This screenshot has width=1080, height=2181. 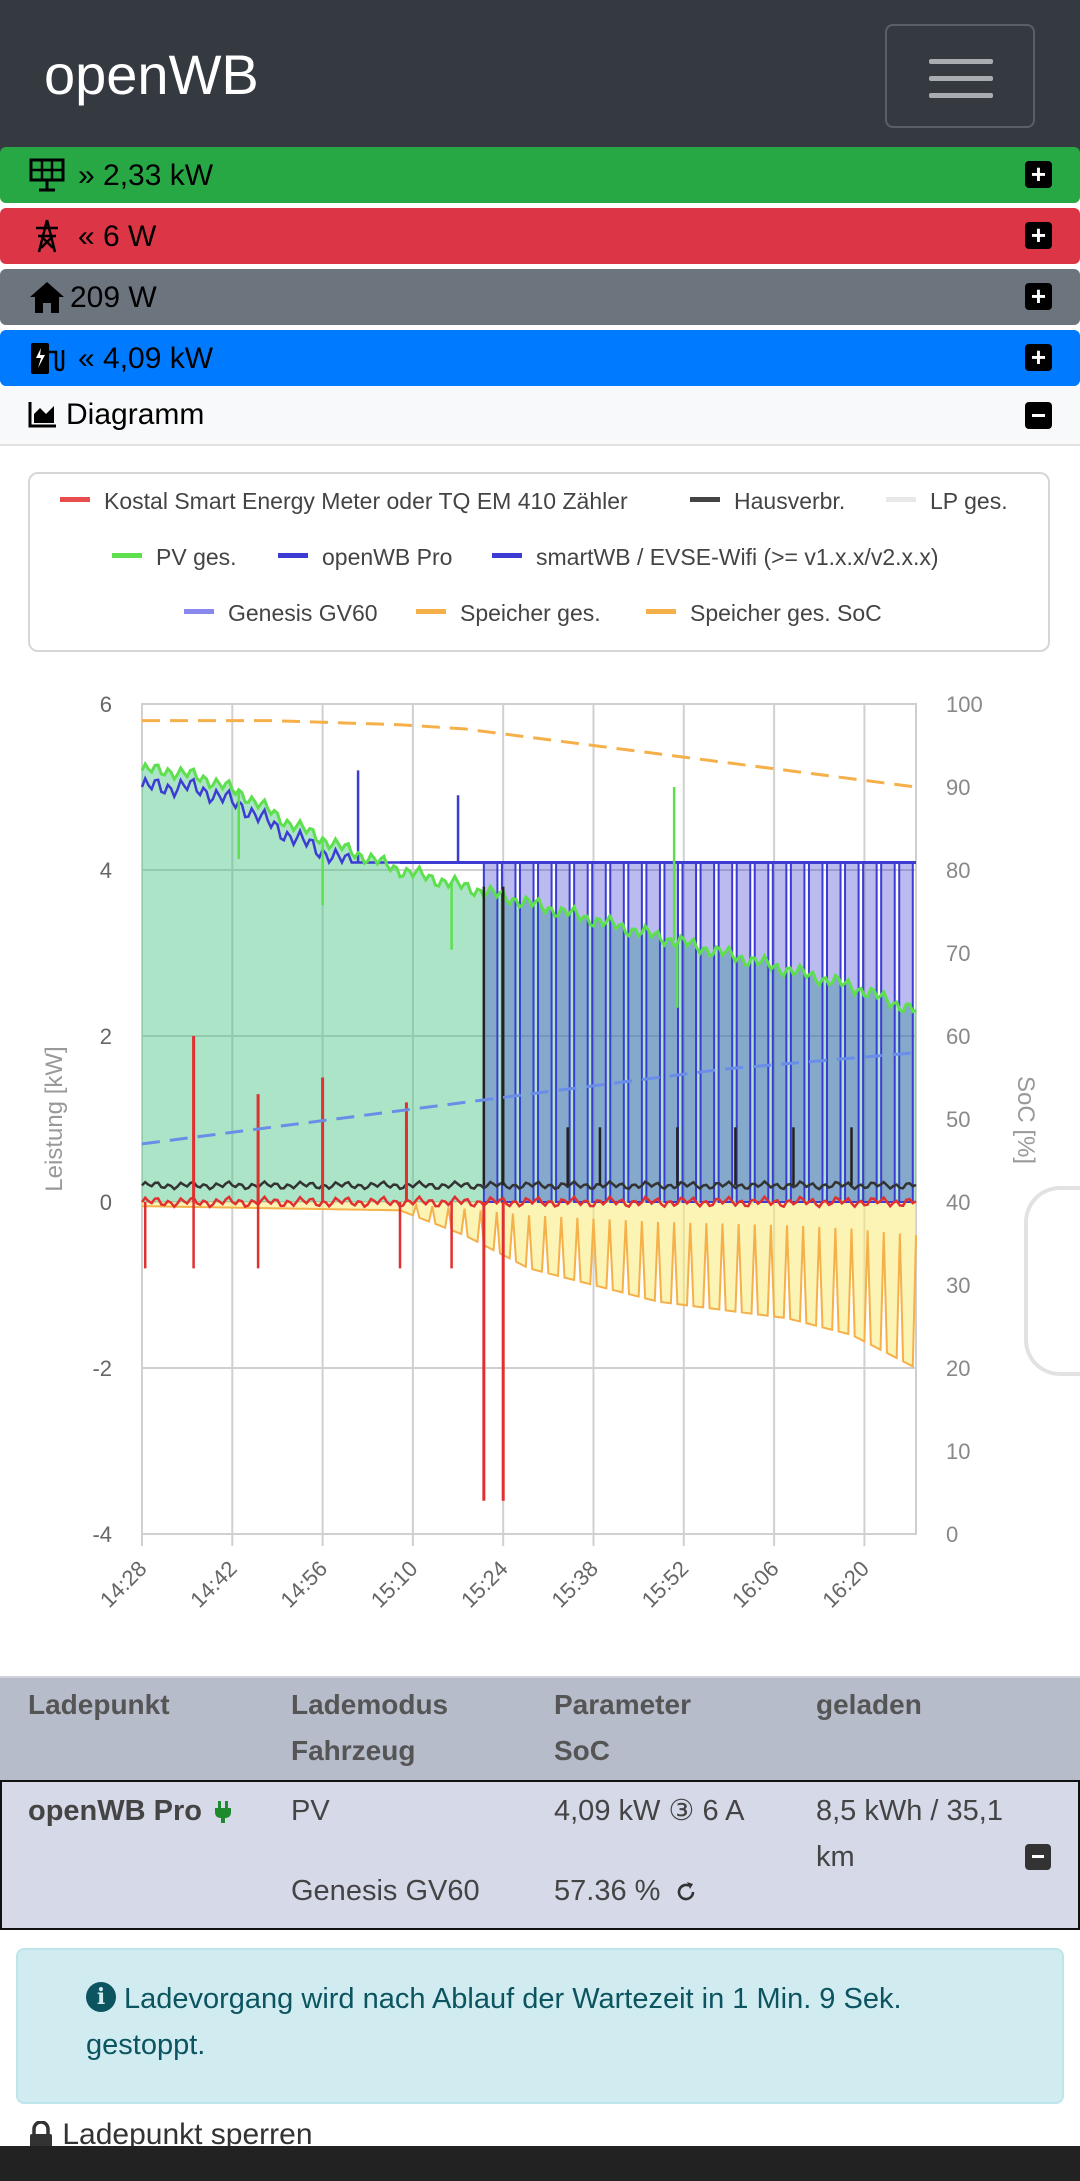 I want to click on charge-status-bar: « 4,09 kW +, so click(x=540, y=358).